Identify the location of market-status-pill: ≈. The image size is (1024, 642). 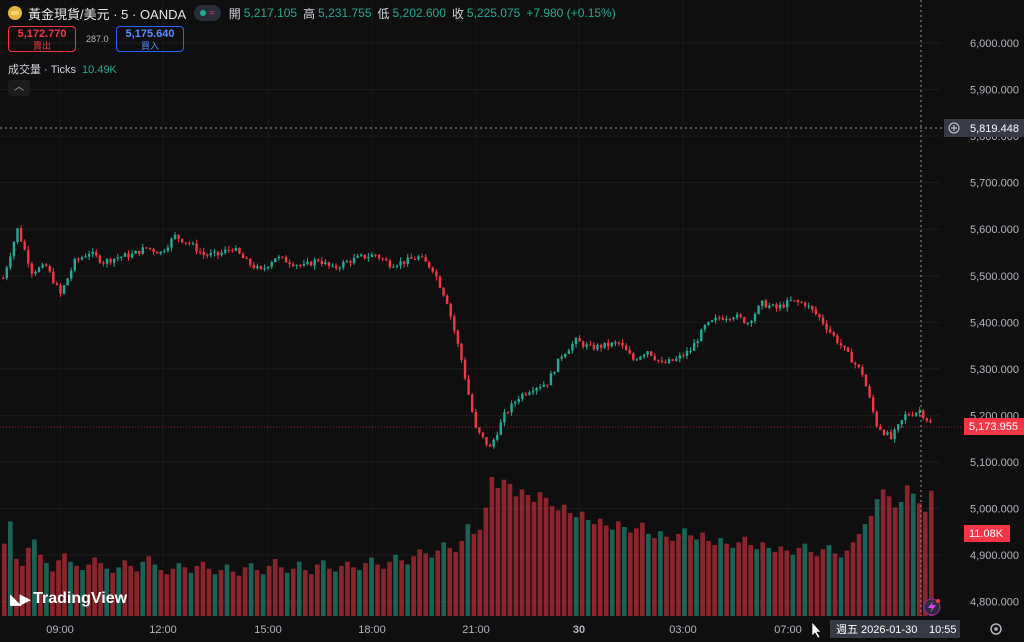
(207, 13).